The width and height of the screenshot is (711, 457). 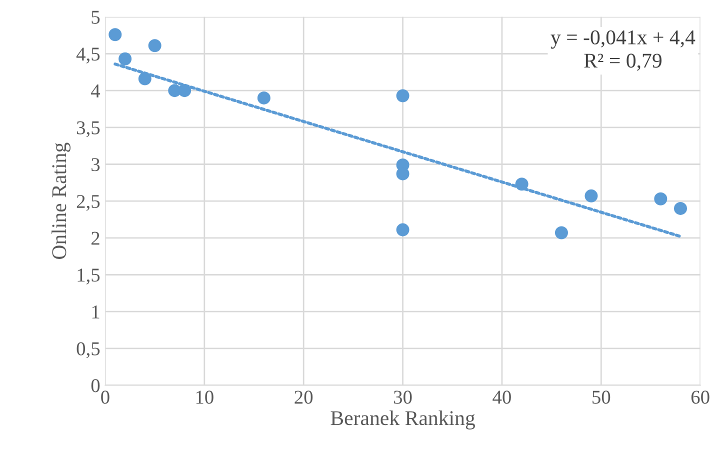 I want to click on y-tick-label: 2,5, so click(x=88, y=202).